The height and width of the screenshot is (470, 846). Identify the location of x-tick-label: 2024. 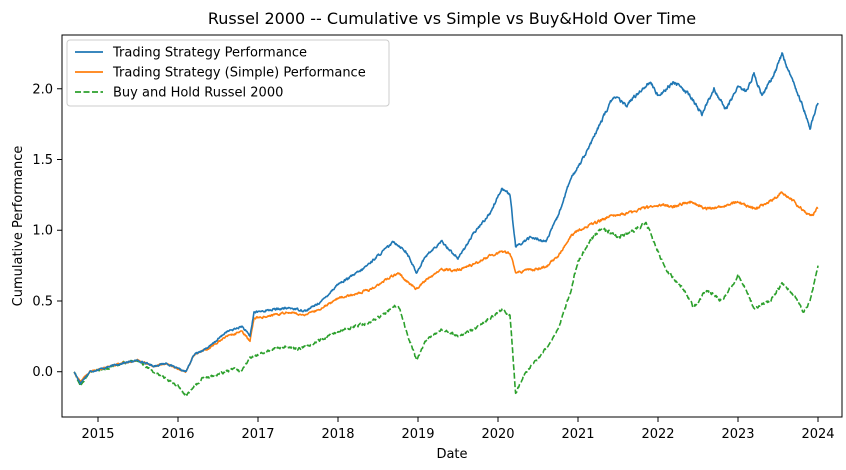
(817, 434).